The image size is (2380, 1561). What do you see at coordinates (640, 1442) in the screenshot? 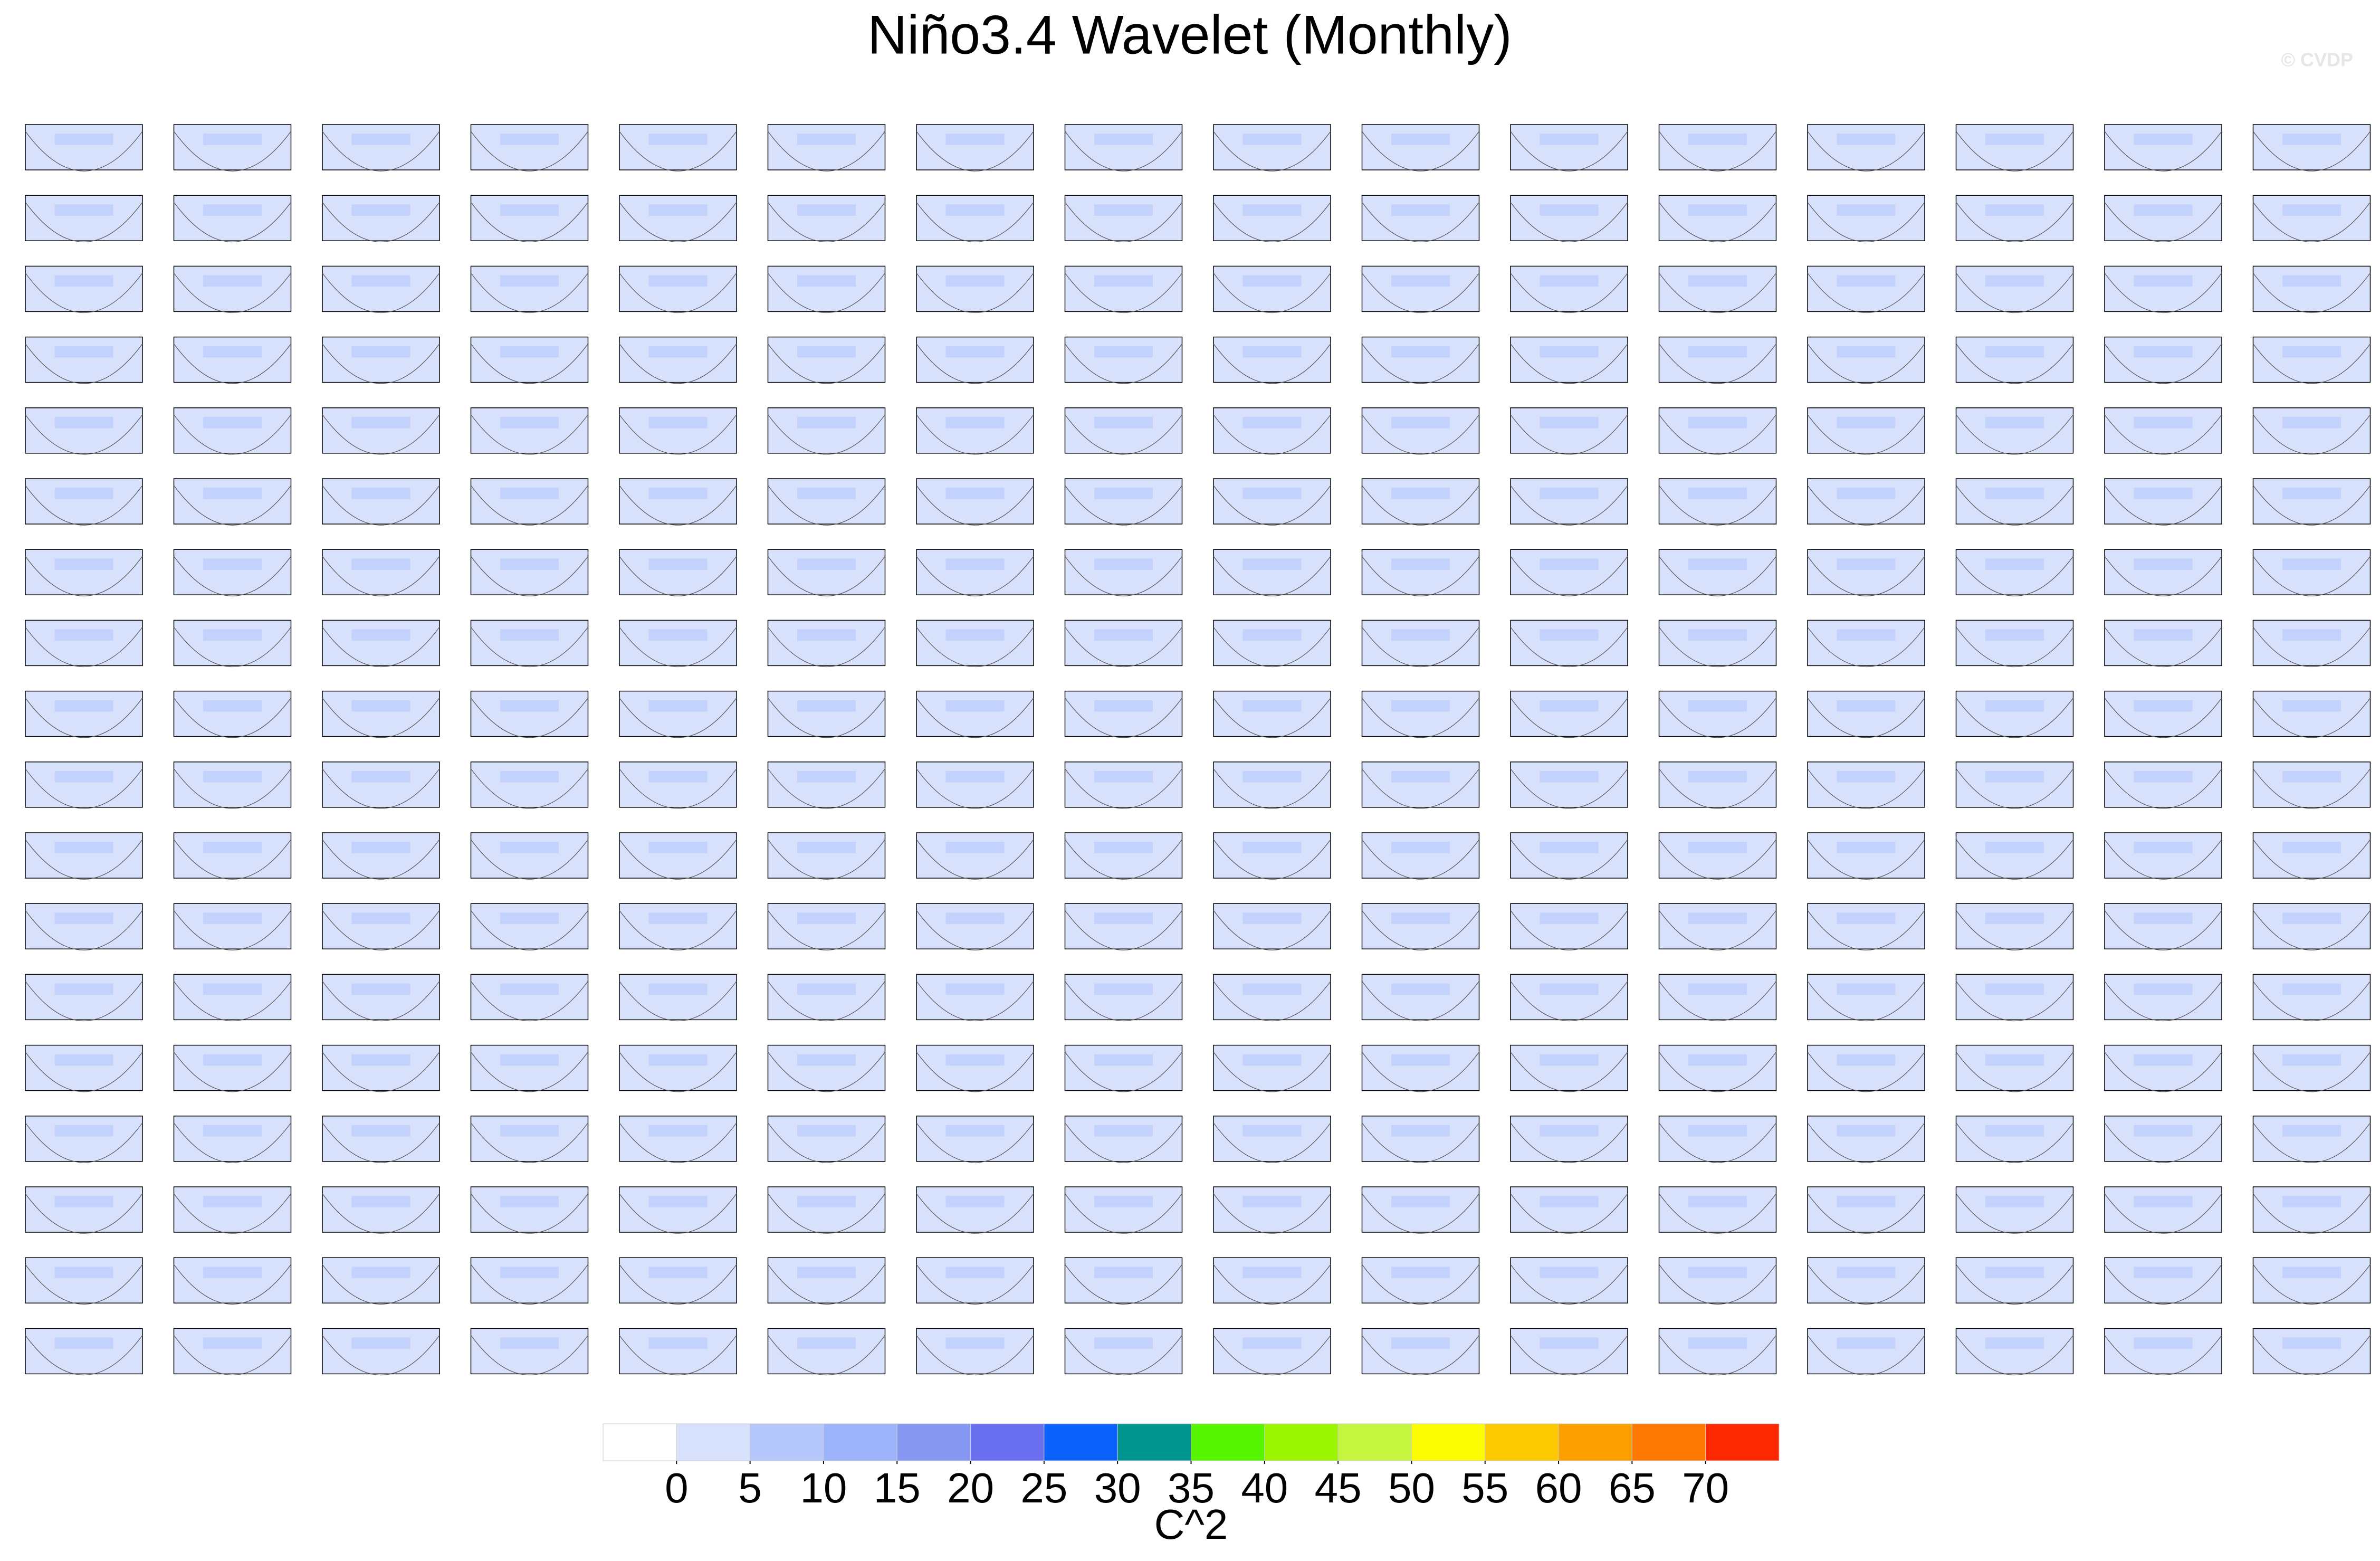
I see `colorbar-box` at bounding box center [640, 1442].